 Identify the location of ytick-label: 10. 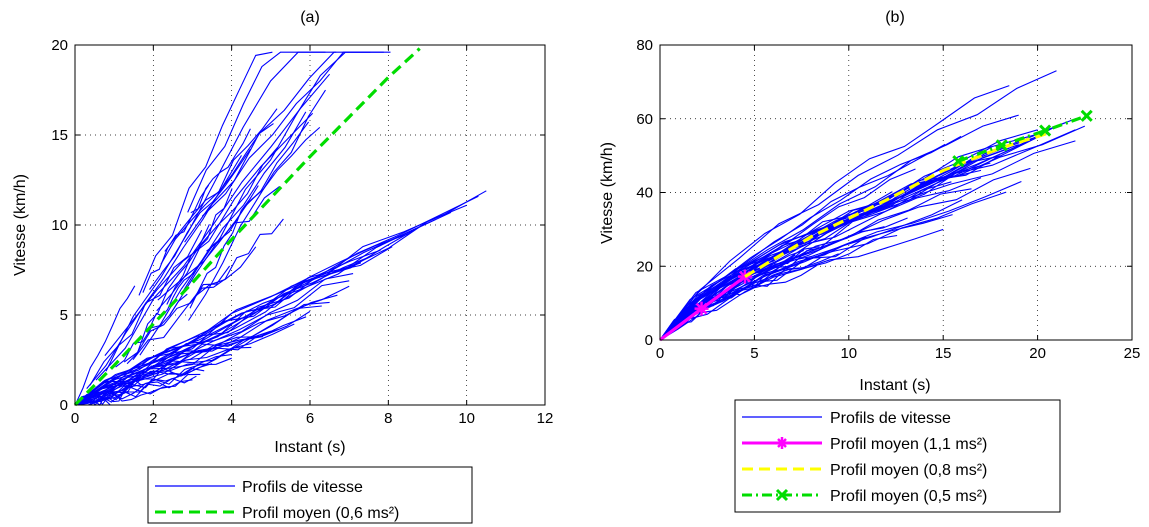
(59, 225).